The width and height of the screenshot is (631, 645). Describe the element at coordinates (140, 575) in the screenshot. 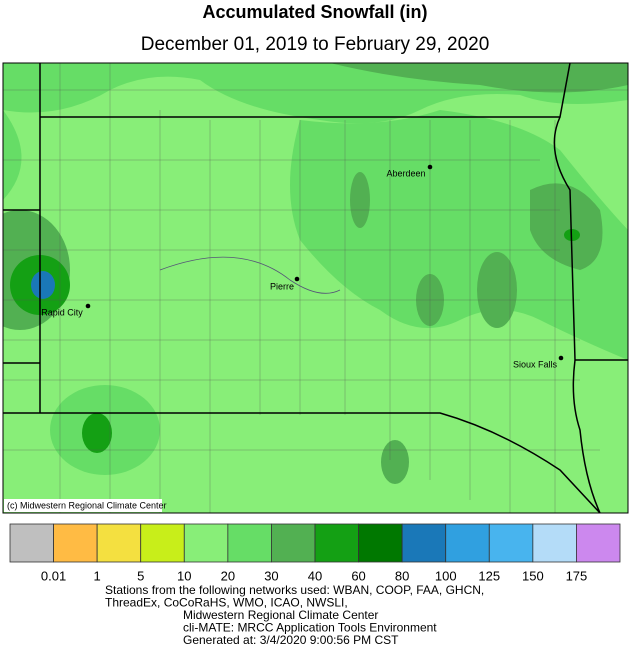

I see `legend-label: 5` at that location.